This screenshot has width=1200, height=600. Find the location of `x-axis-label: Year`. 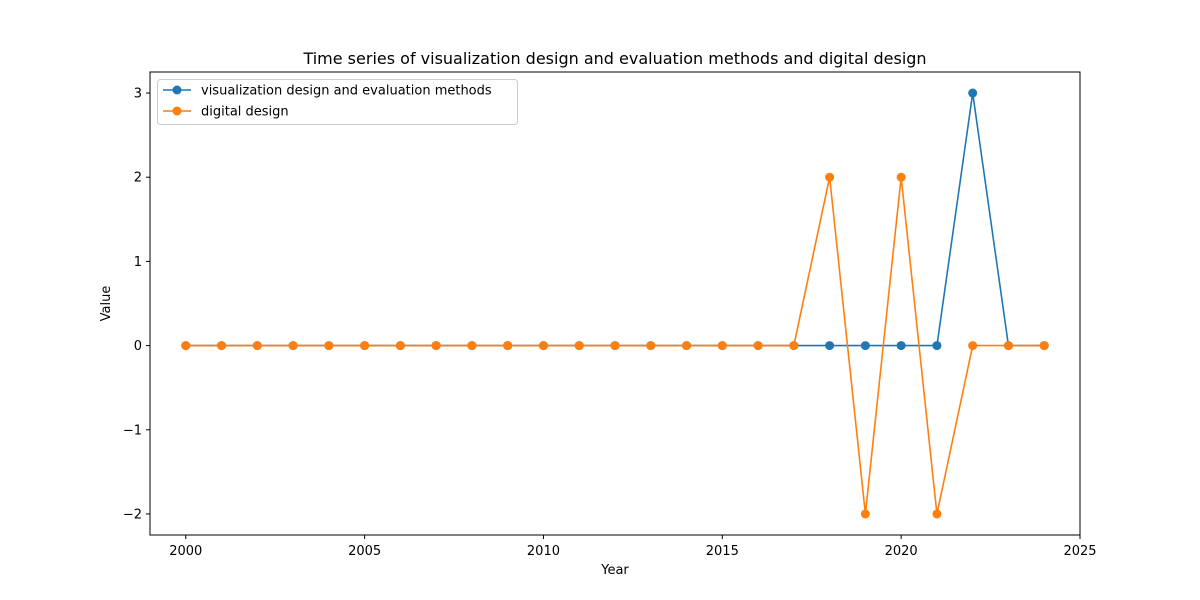

x-axis-label: Year is located at coordinates (614, 570).